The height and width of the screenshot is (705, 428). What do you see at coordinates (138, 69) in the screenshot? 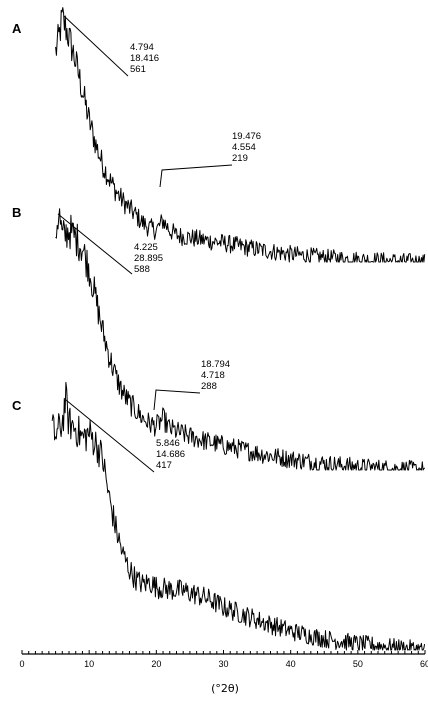
I see `peak-annotation-line: 561` at bounding box center [138, 69].